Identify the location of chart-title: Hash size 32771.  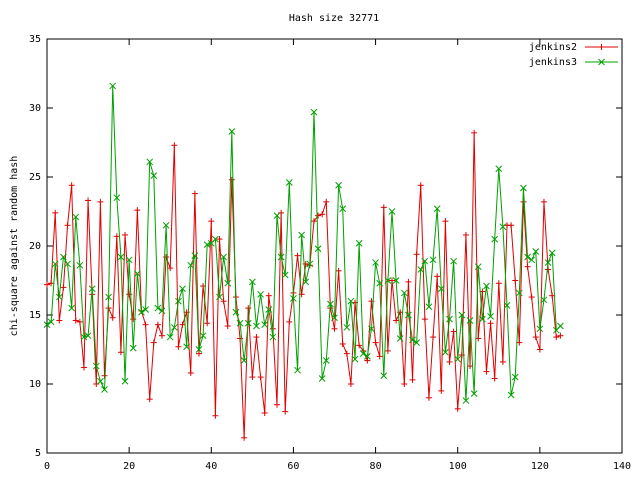
(334, 18).